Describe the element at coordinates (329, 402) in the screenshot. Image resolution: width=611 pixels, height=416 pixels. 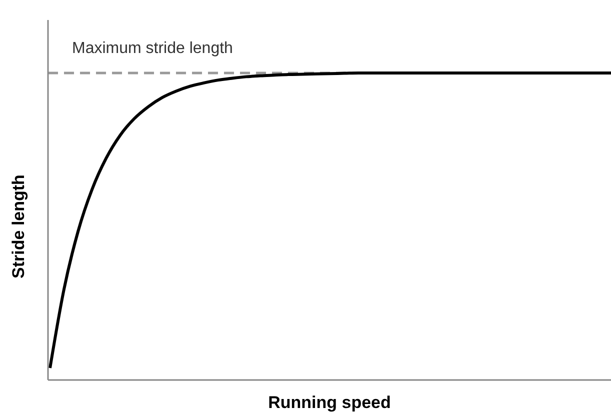
I see `x-axis-title: Running speed` at that location.